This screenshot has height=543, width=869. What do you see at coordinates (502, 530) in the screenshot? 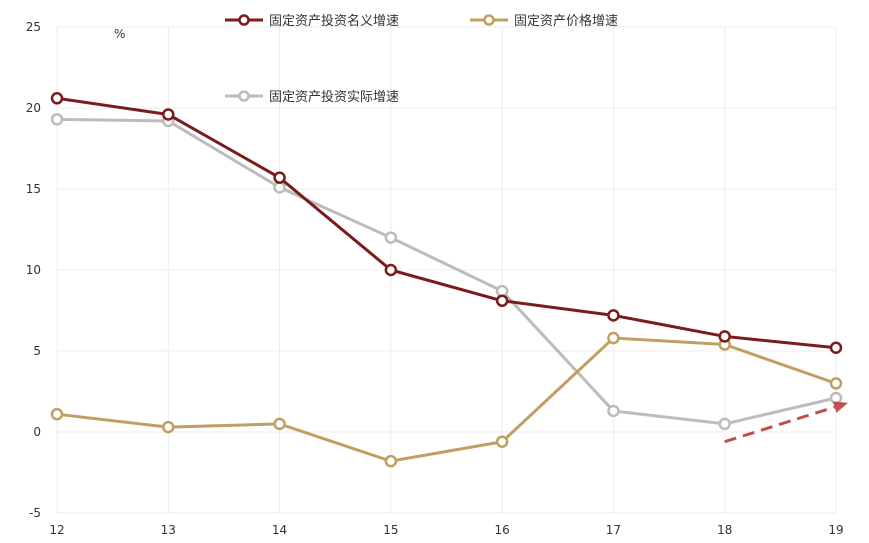
I see `x-tick-label: 16` at bounding box center [502, 530].